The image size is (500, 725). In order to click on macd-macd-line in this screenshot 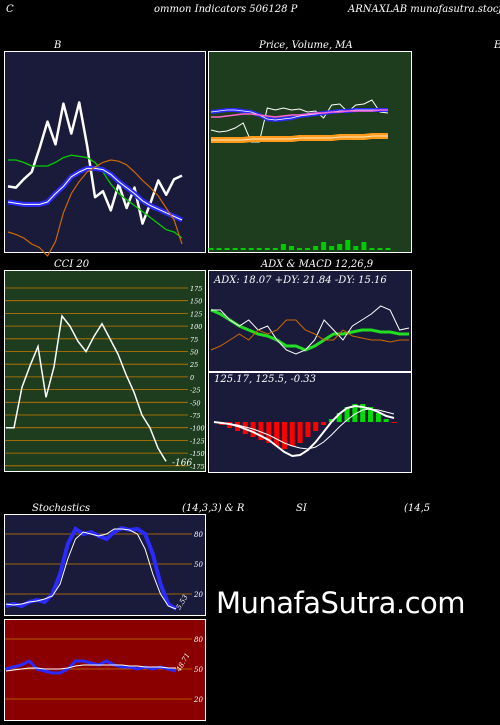, I will do `click(304, 431)`.